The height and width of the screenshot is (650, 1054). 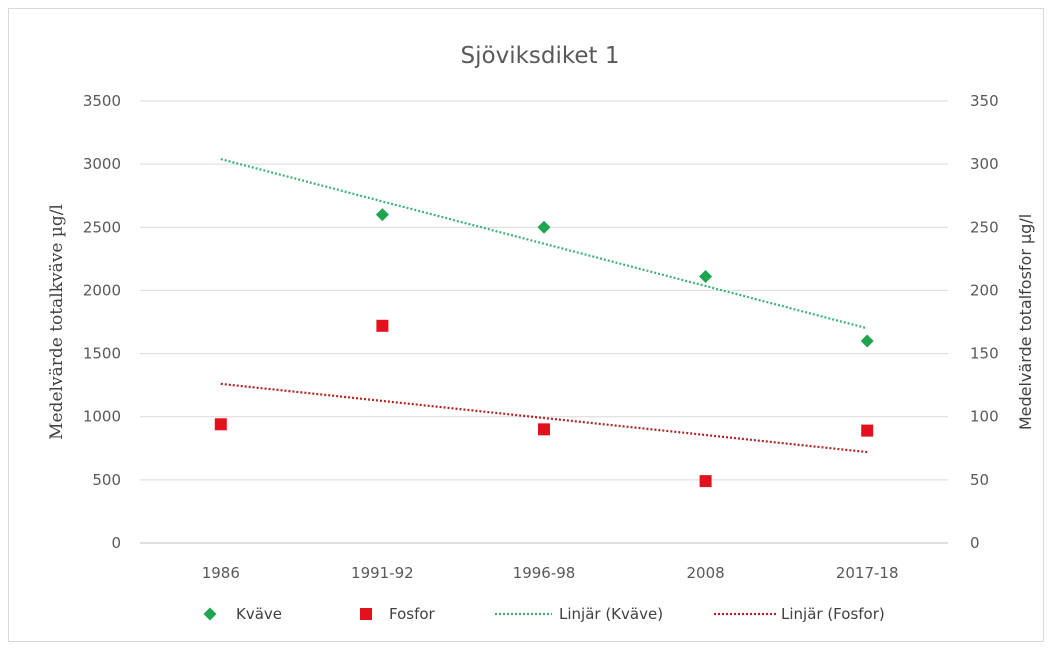 I want to click on y-right-tick-label: 0, so click(x=975, y=543).